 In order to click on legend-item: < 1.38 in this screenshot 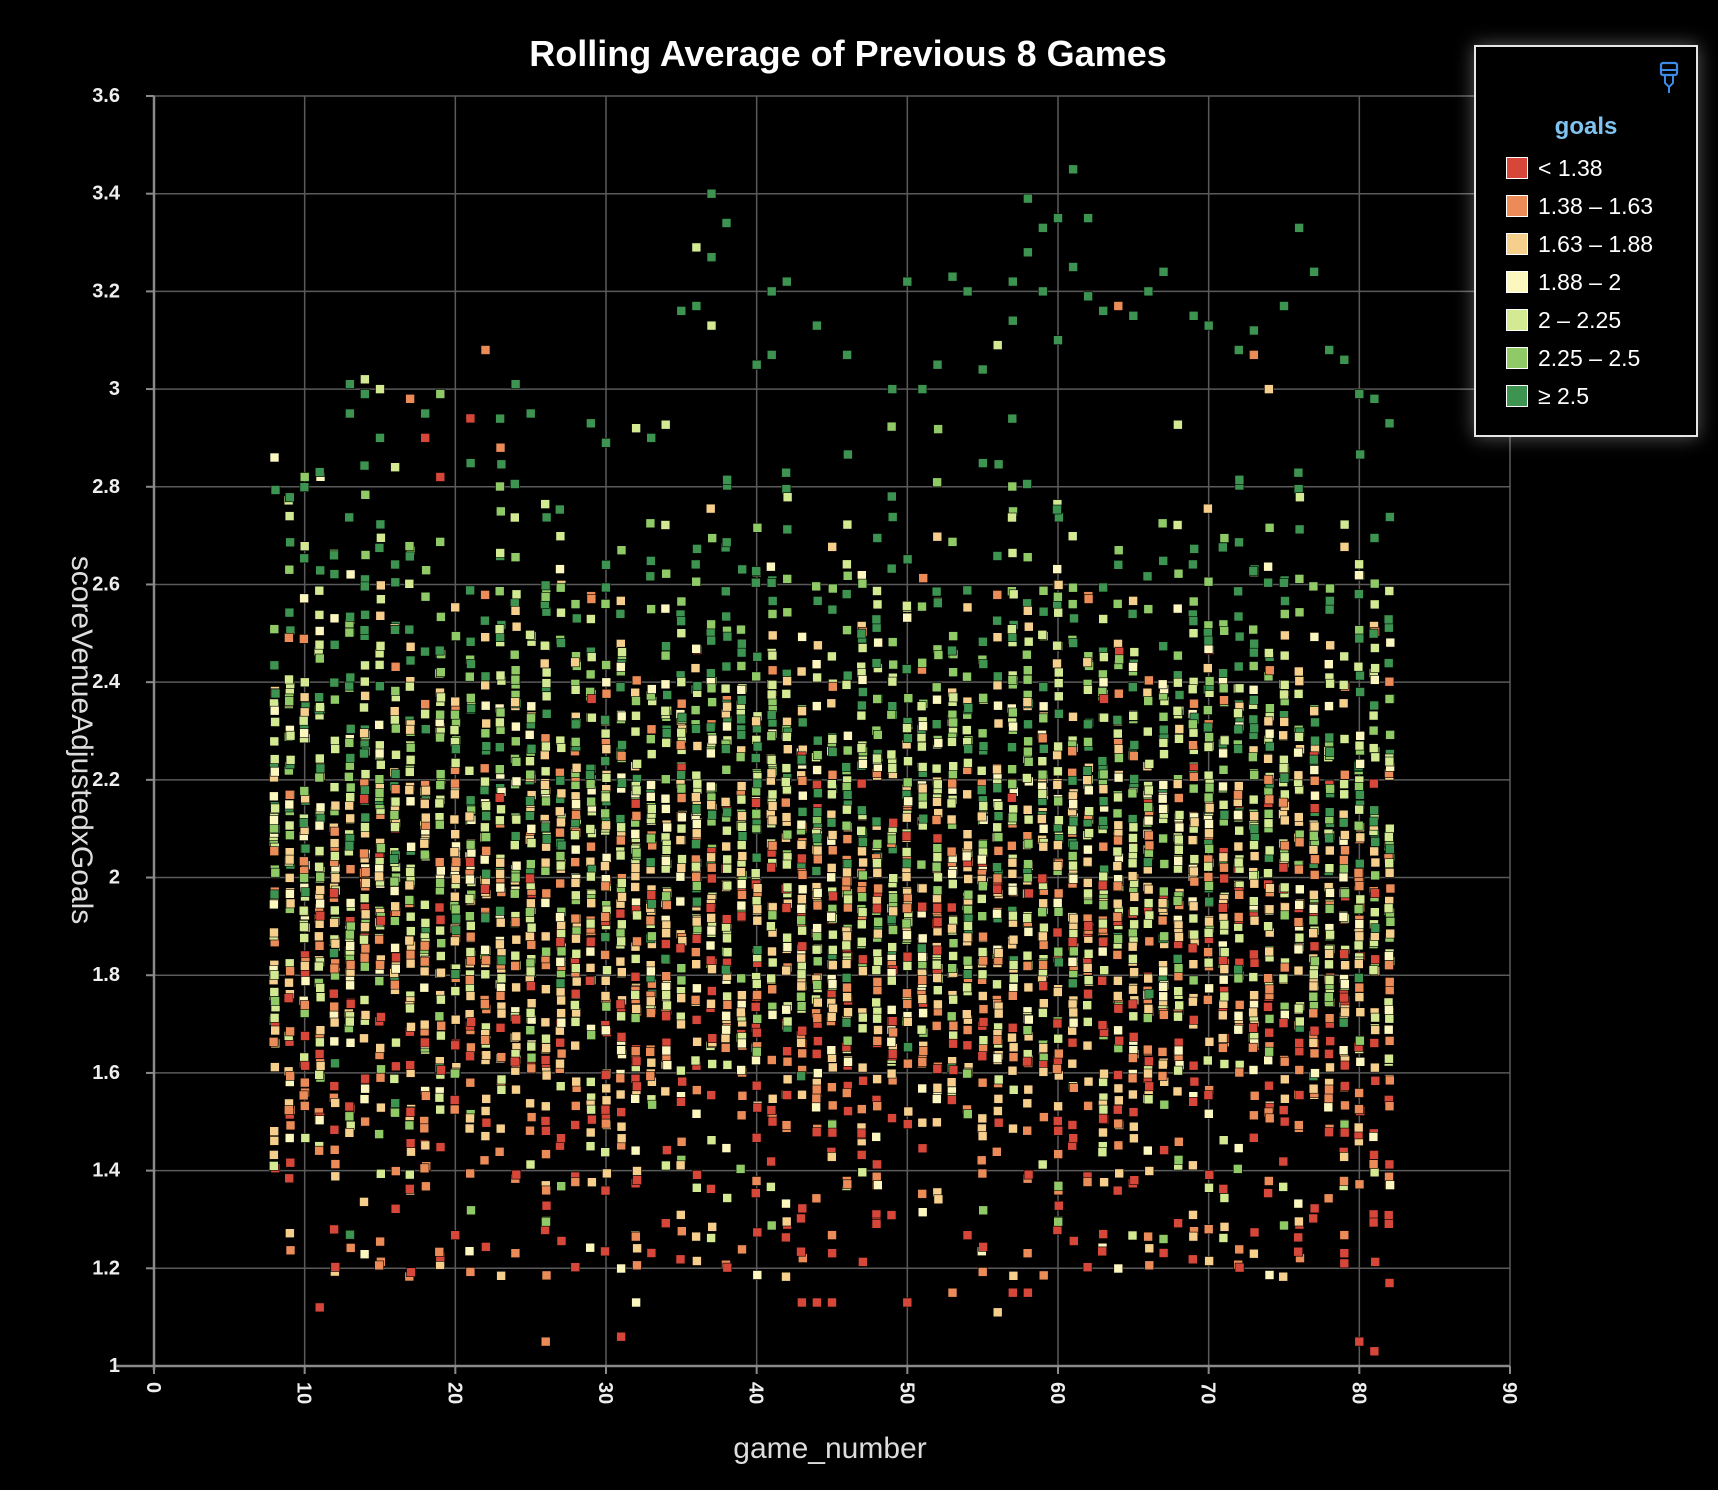, I will do `click(1579, 168)`.